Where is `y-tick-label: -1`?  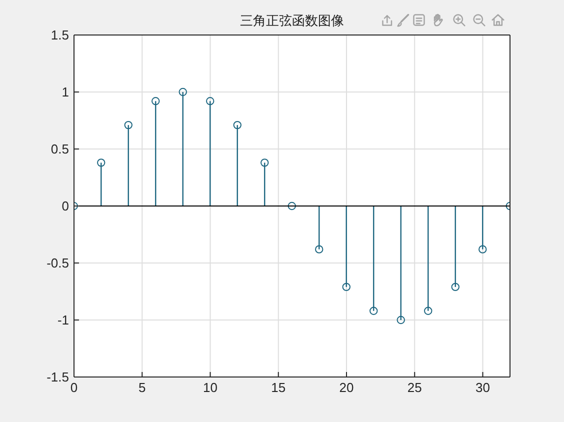
y-tick-label: -1 is located at coordinates (63, 320).